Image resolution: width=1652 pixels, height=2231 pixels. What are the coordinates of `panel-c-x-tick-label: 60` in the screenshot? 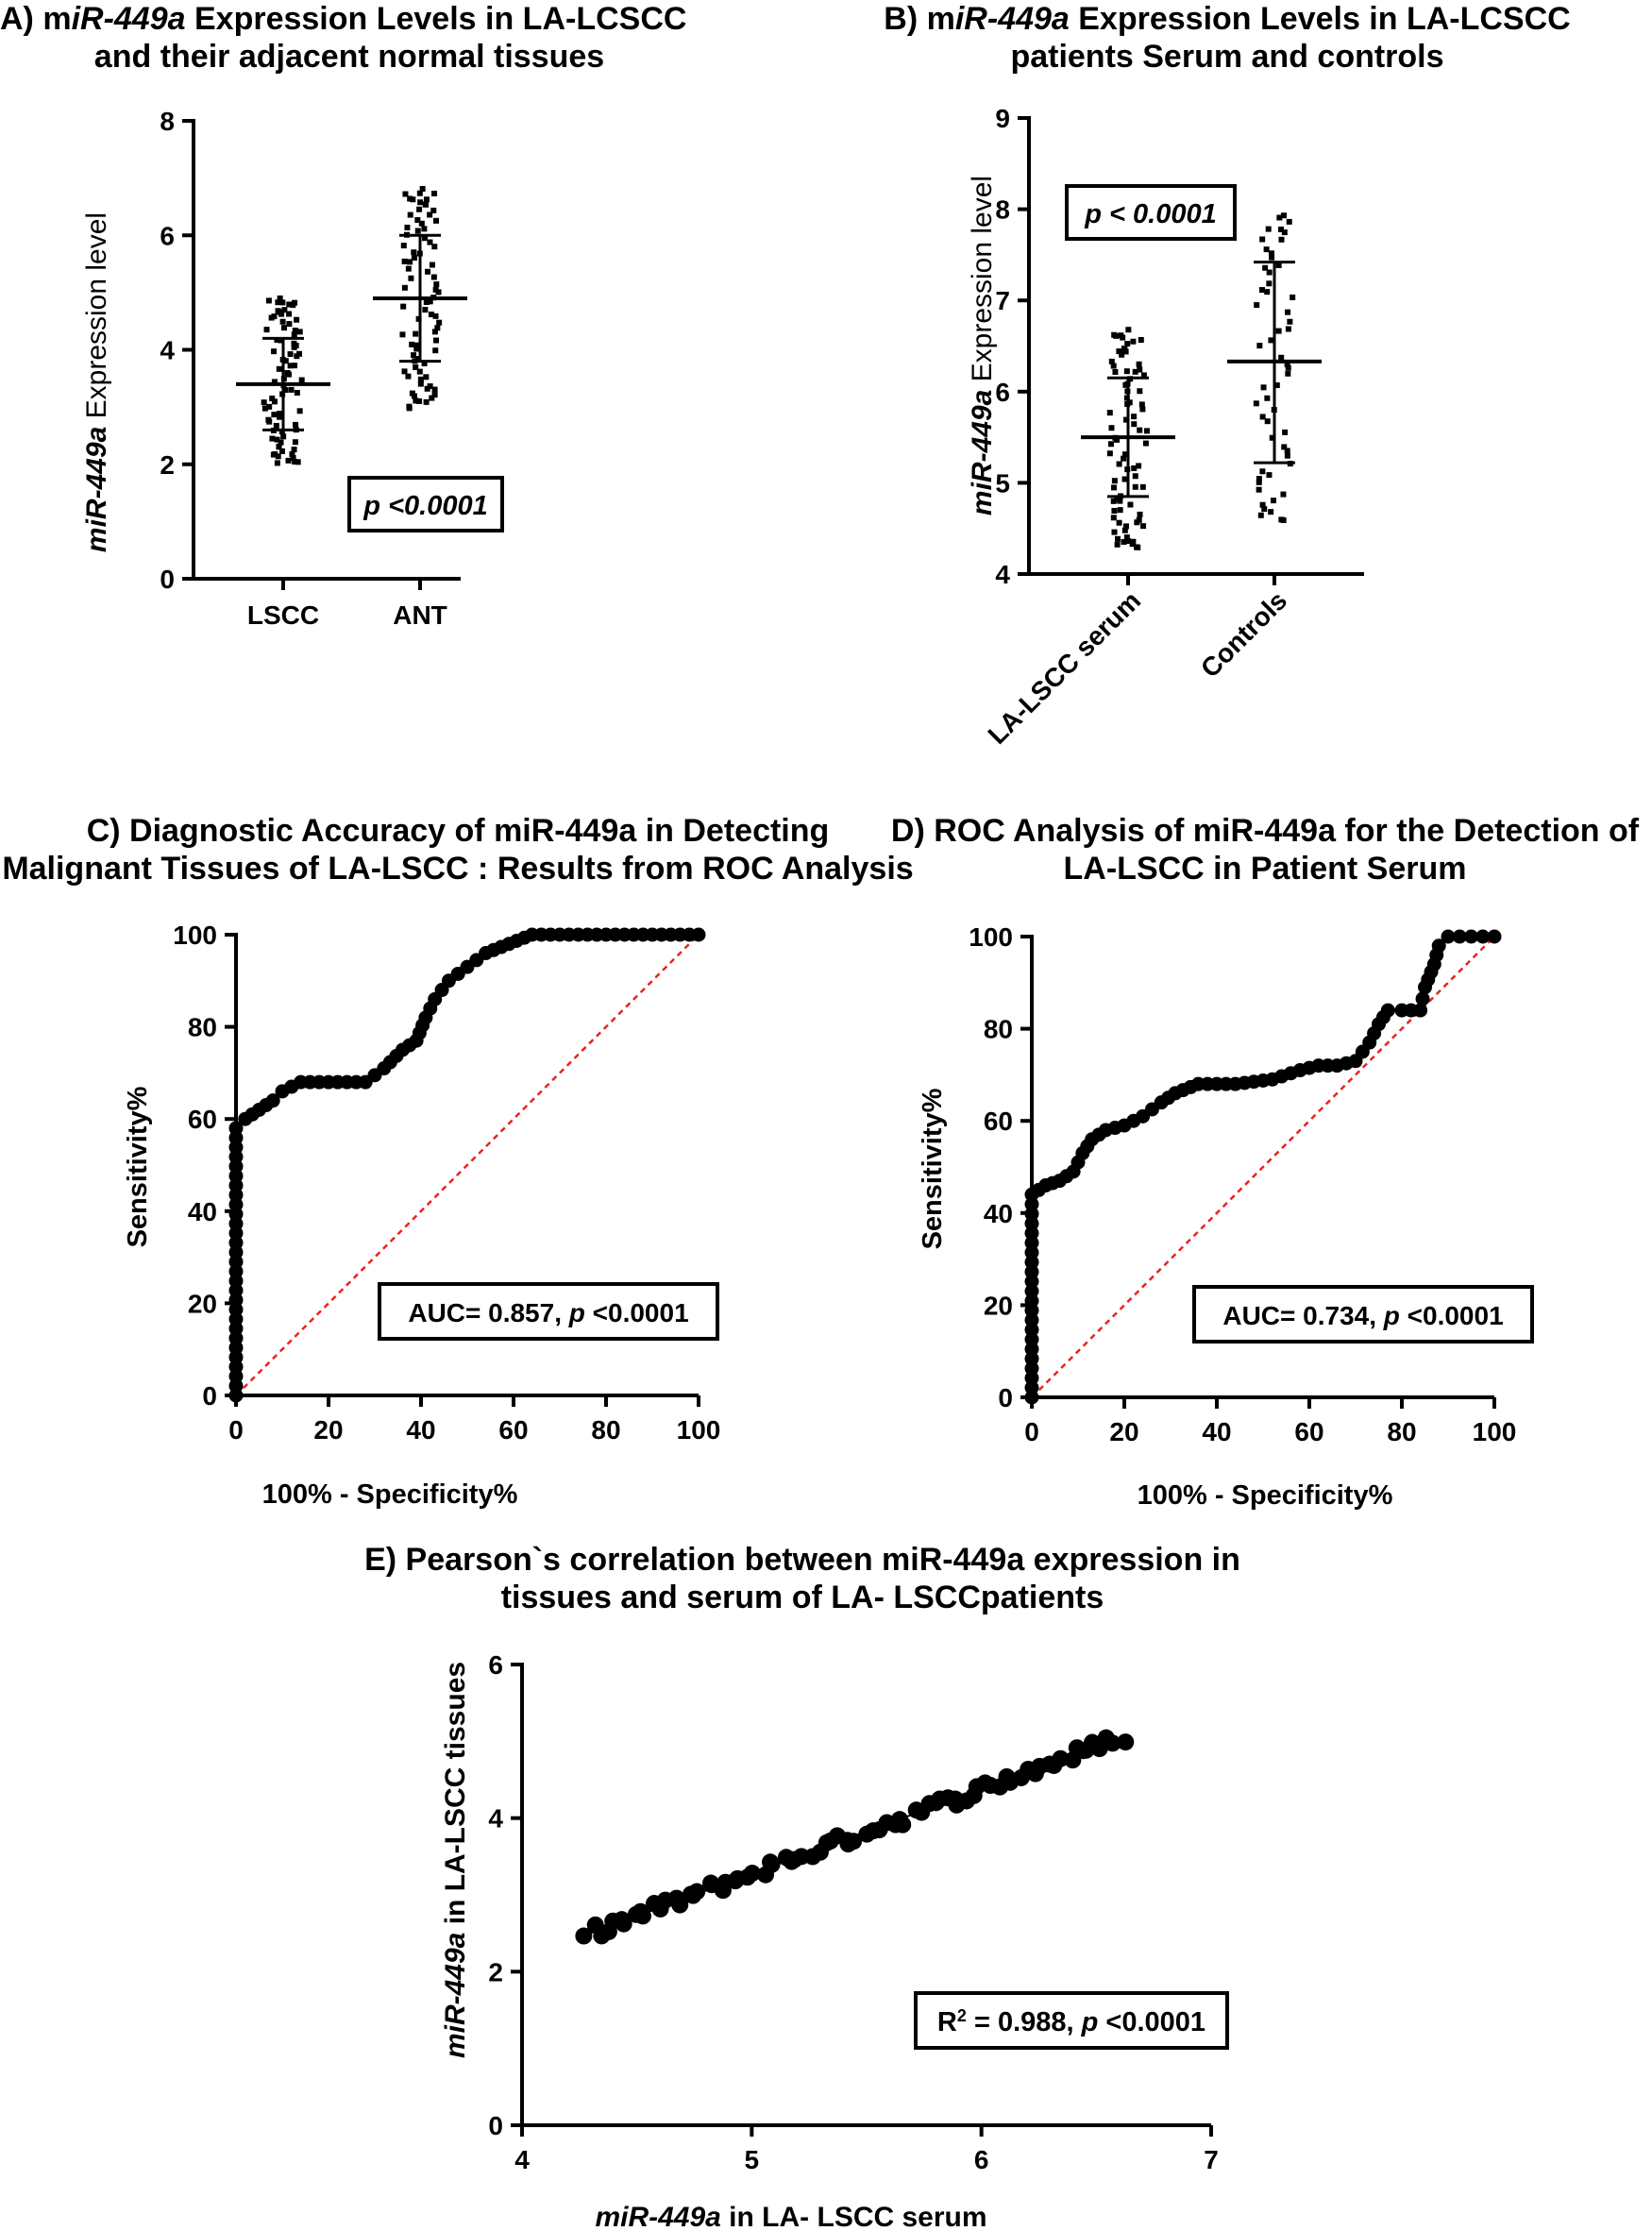 It's located at (513, 1430).